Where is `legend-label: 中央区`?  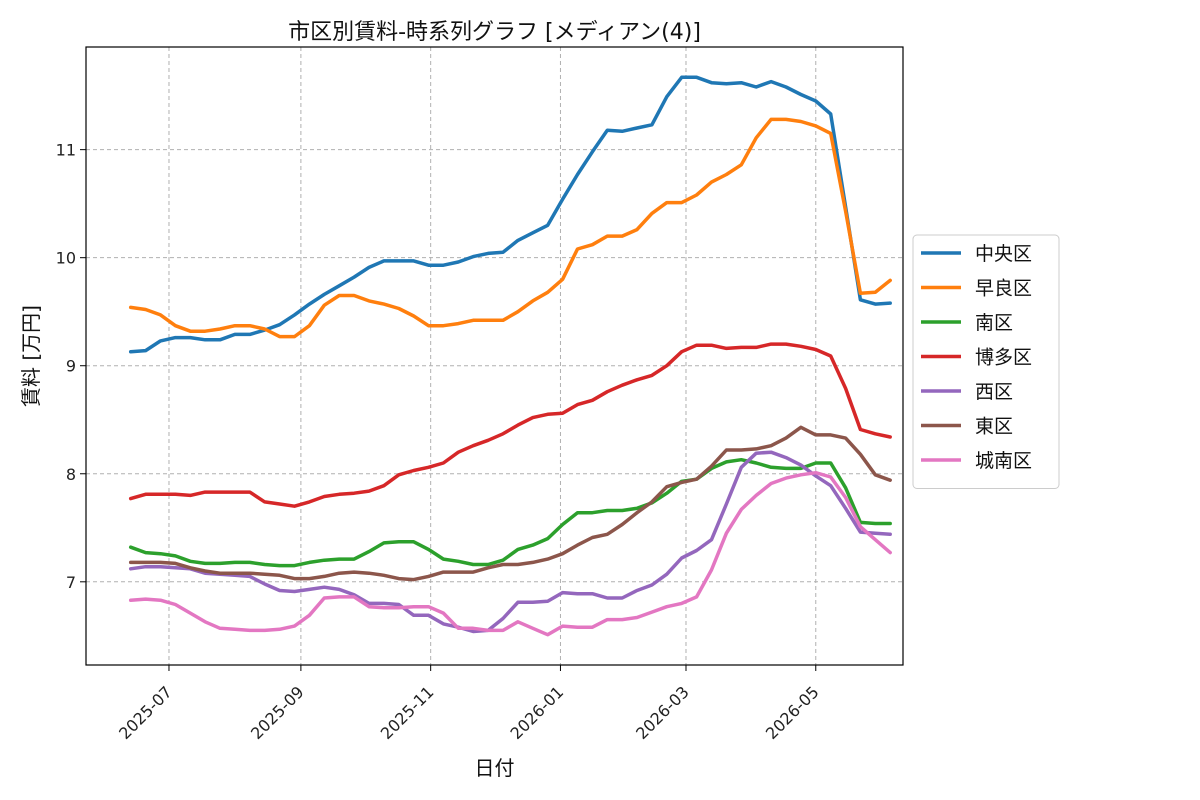 legend-label: 中央区 is located at coordinates (1003, 254).